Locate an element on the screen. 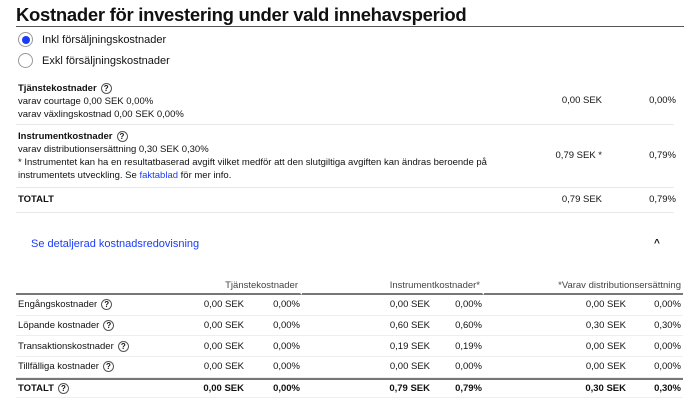 Image resolution: width=690 pixels, height=406 pixels. courtage-line: varav courtage 0,00 SEK 0,00% is located at coordinates (86, 101).